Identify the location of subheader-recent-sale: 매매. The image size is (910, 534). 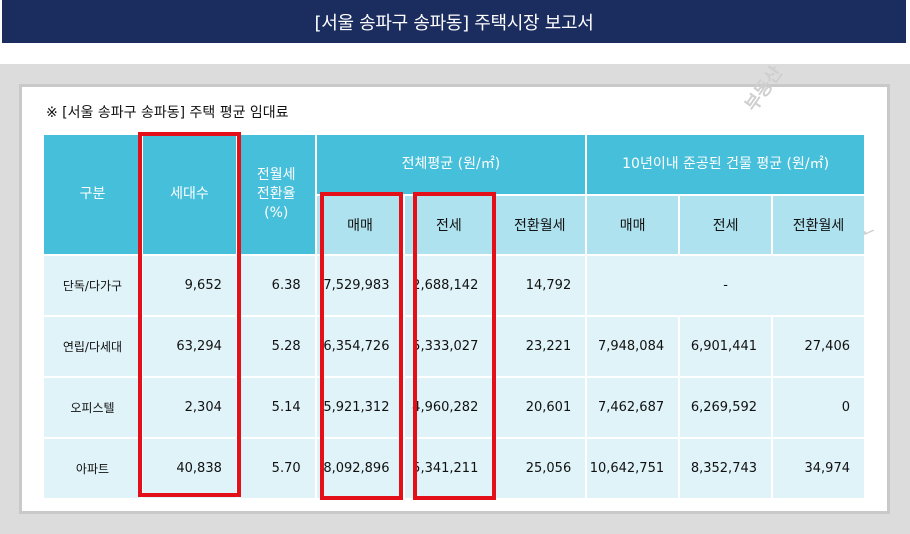
(633, 225).